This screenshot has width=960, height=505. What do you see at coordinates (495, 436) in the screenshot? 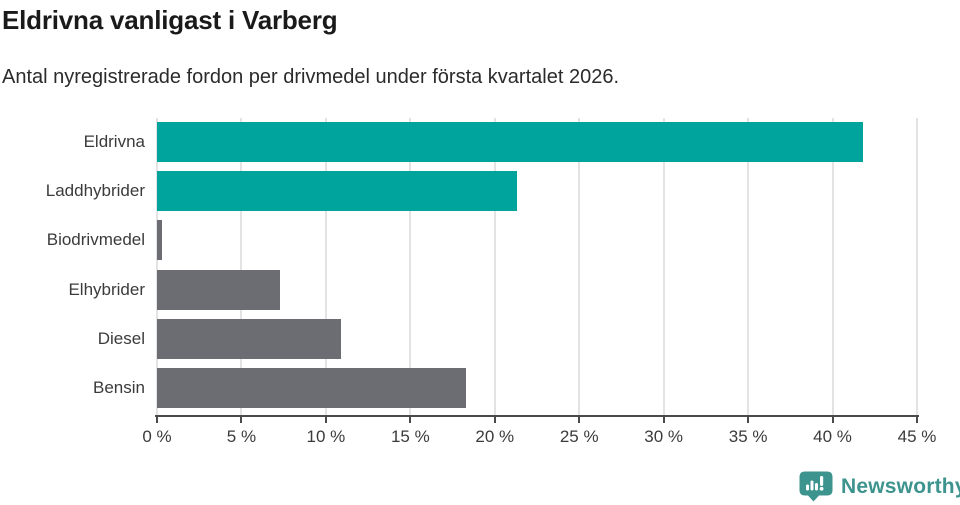
I see `x-axis-tick-label: 20 %` at bounding box center [495, 436].